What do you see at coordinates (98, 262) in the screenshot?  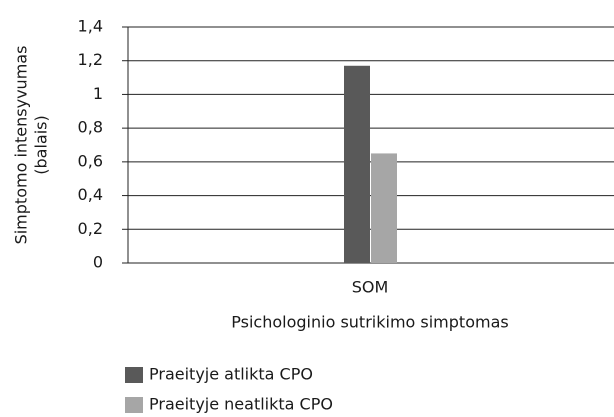 I see `y-tick-label: 0` at bounding box center [98, 262].